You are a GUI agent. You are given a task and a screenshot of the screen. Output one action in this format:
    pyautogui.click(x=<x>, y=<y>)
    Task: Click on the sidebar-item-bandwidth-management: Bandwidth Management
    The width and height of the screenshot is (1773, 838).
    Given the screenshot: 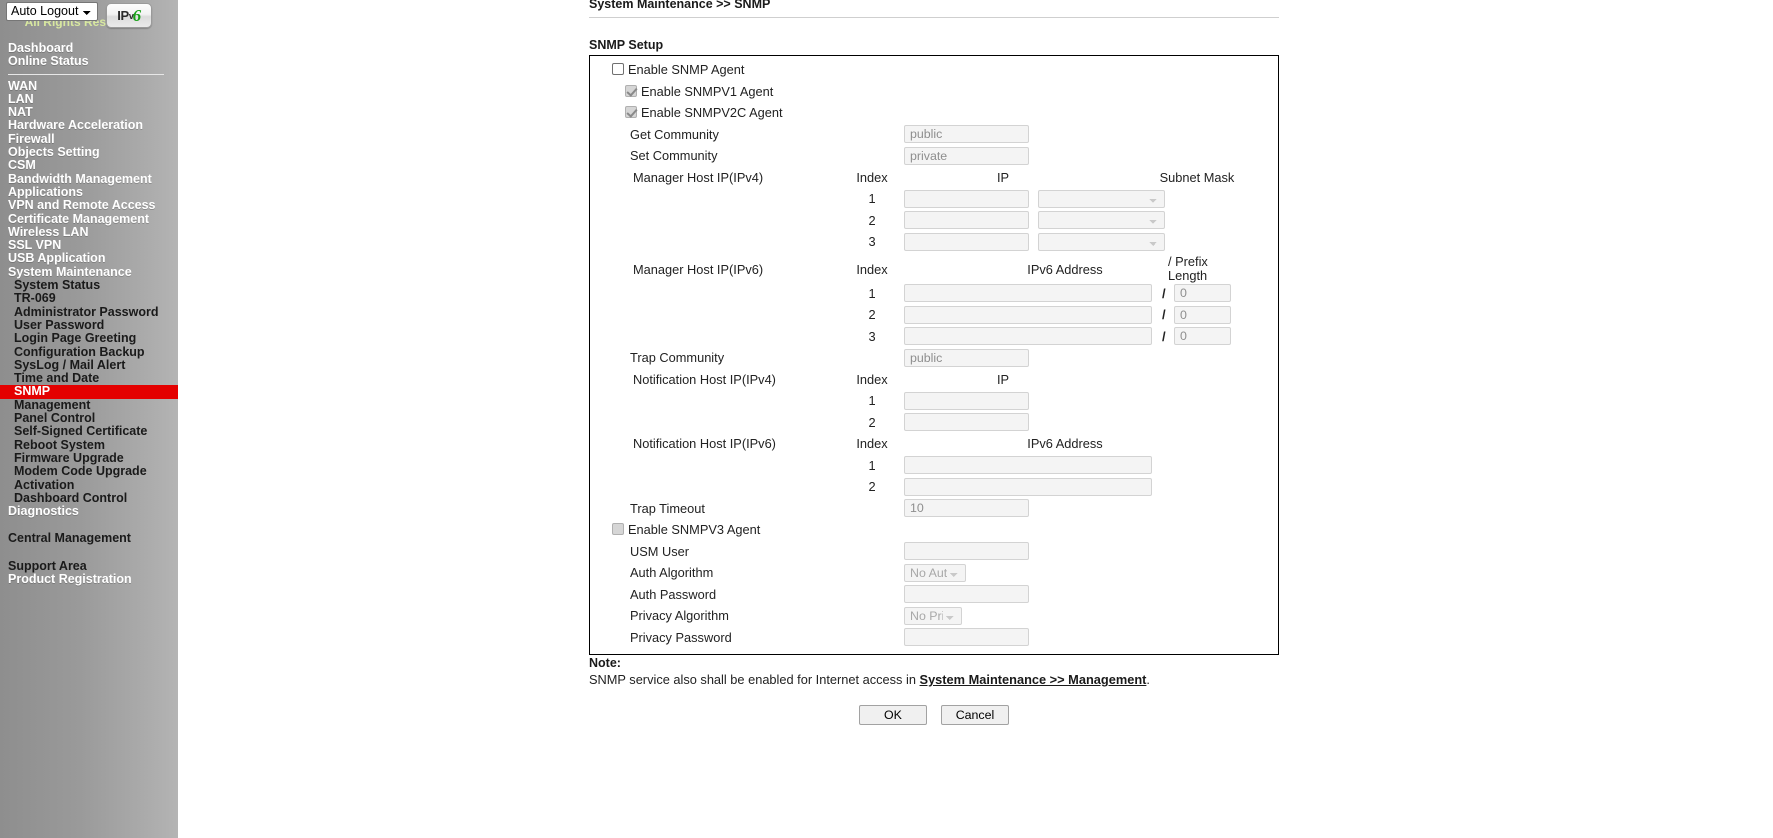 What is the action you would take?
    pyautogui.click(x=80, y=178)
    